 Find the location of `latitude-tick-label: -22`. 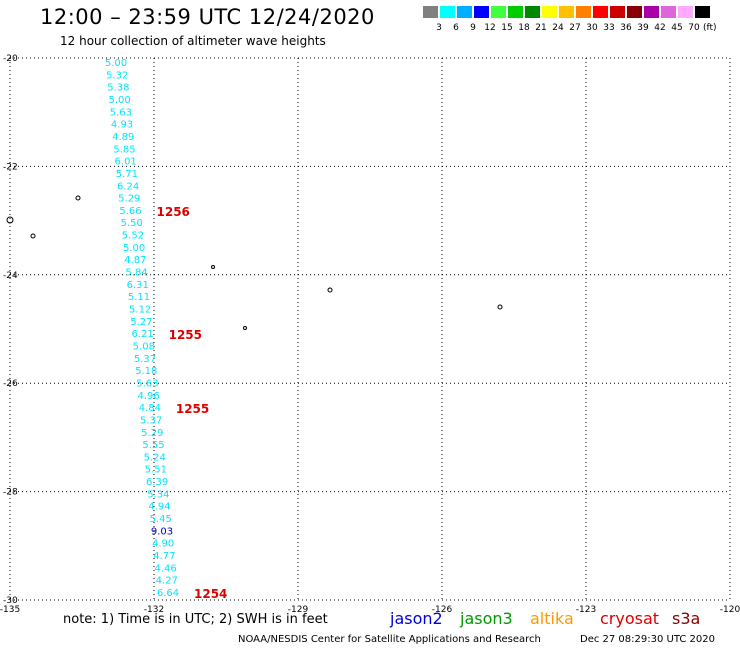

latitude-tick-label: -22 is located at coordinates (10, 167).